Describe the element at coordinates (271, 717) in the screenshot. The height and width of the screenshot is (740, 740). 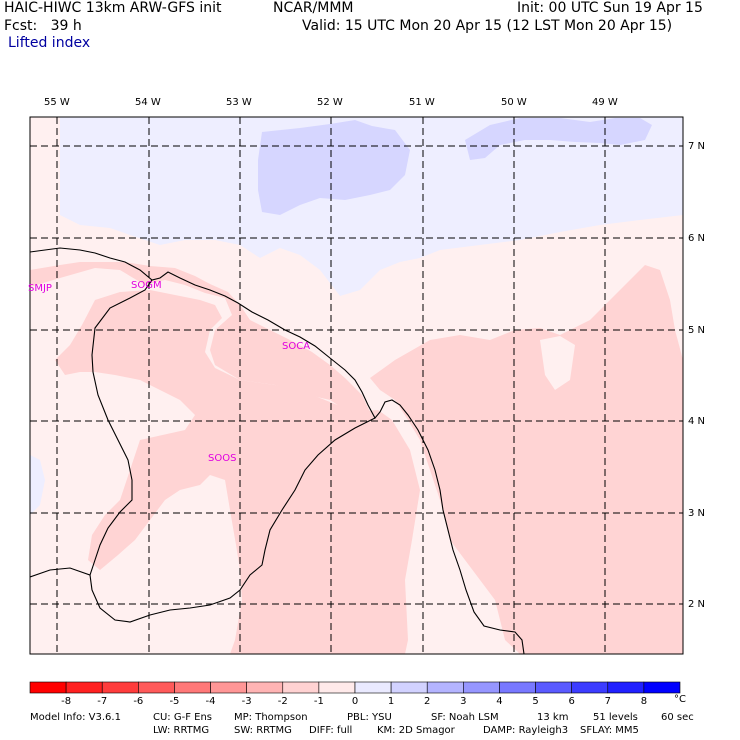
I see `footer-mp: MP: Thompson` at that location.